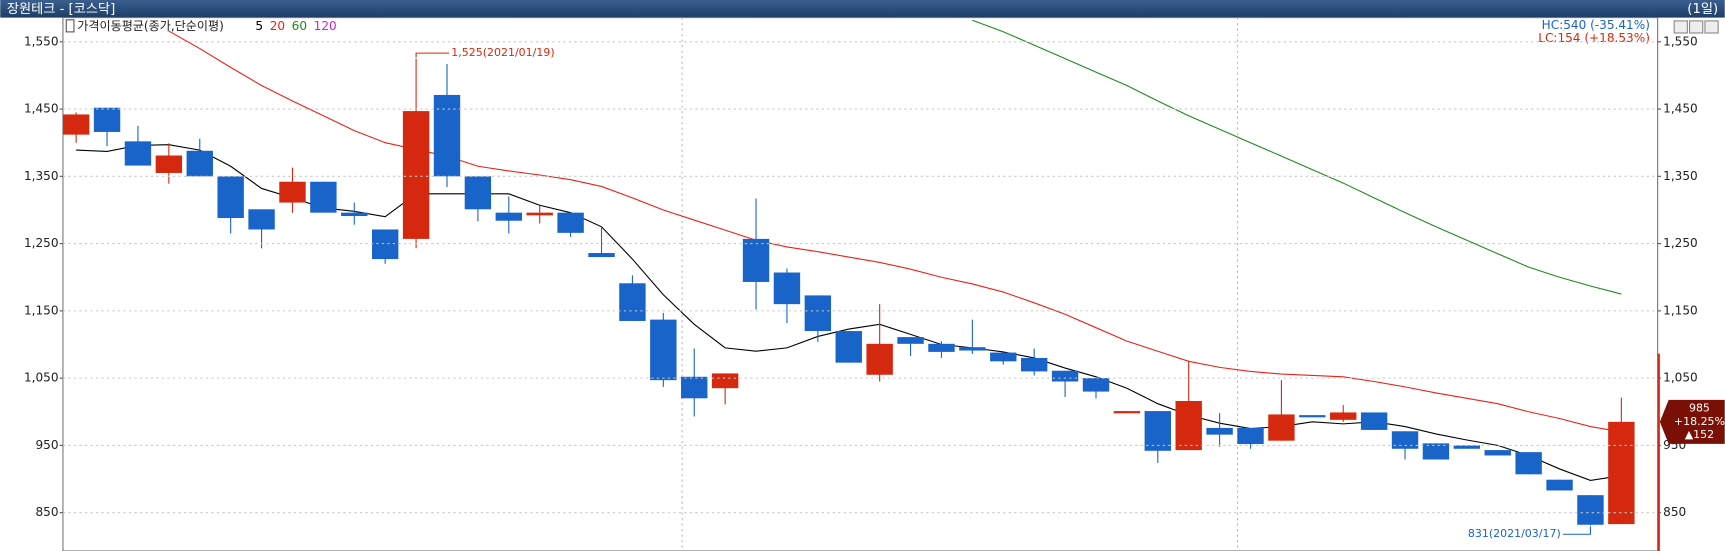 The height and width of the screenshot is (551, 1725). What do you see at coordinates (299, 26) in the screenshot?
I see `legend-entry: 60` at bounding box center [299, 26].